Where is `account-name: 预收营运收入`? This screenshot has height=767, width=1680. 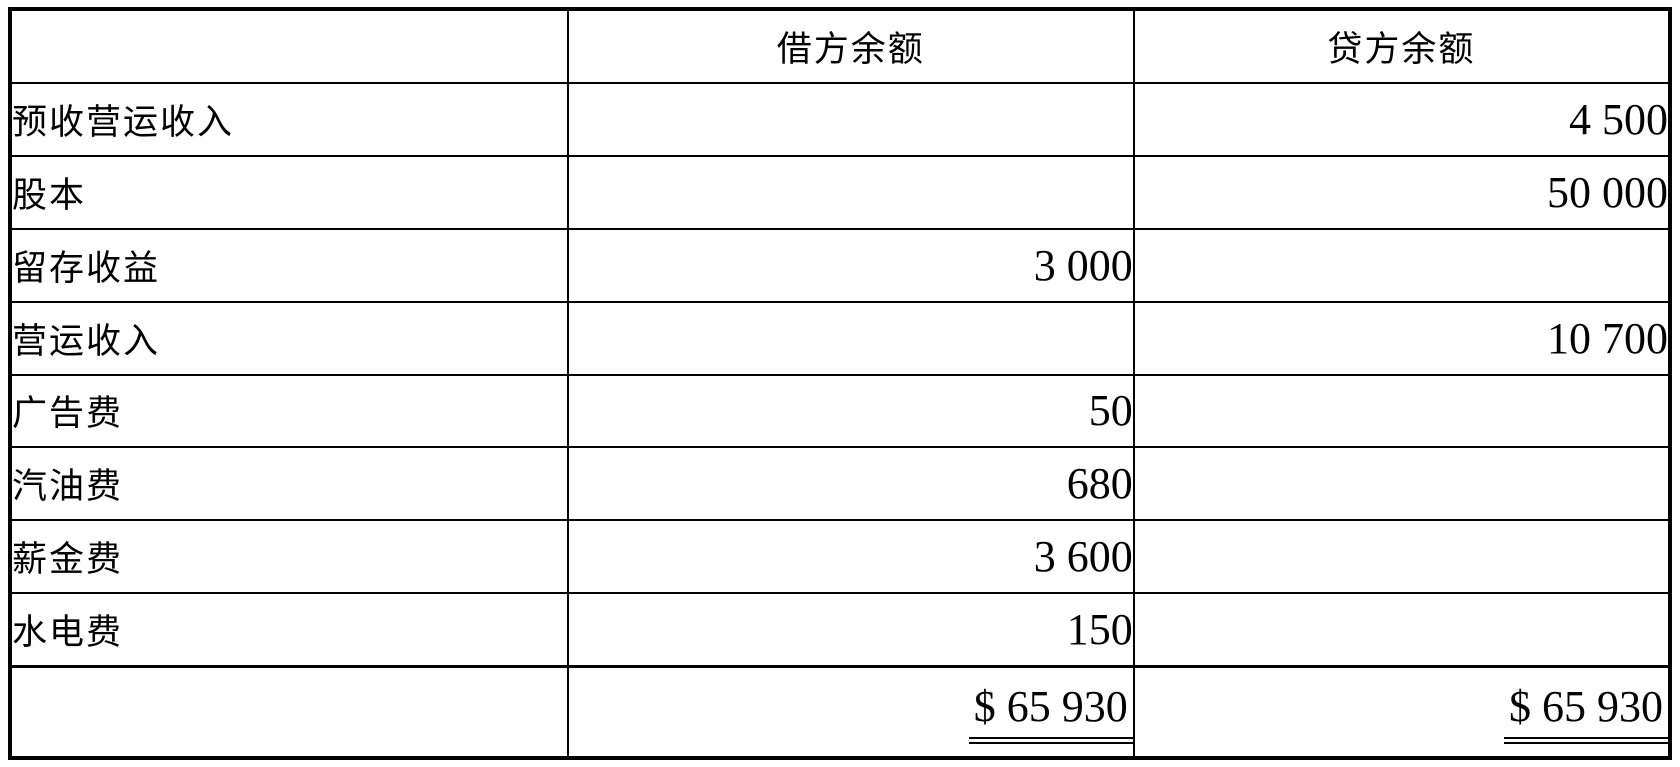
account-name: 预收营运收入 is located at coordinates (289, 120).